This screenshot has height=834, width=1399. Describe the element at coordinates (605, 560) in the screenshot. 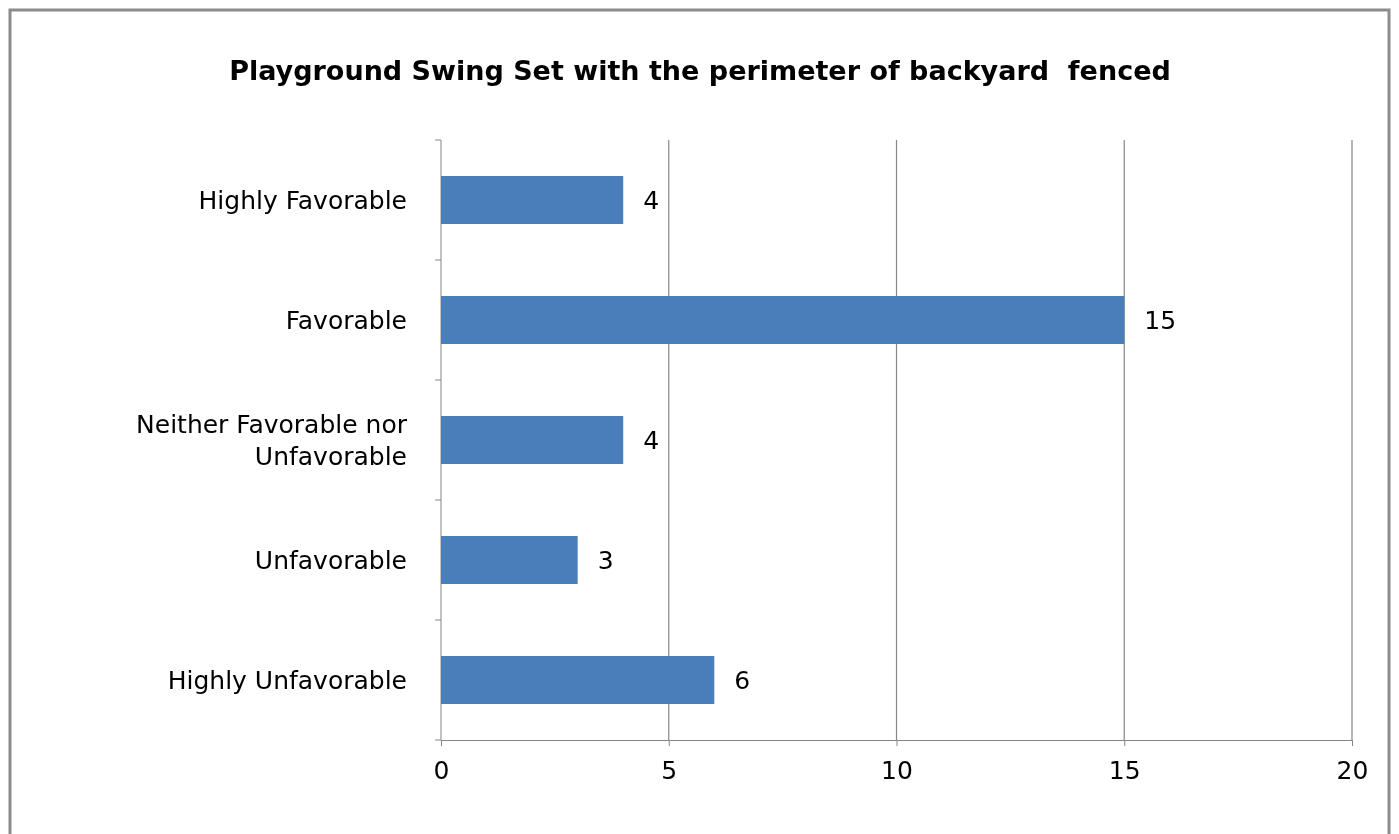

I see `data-label: 3` at that location.